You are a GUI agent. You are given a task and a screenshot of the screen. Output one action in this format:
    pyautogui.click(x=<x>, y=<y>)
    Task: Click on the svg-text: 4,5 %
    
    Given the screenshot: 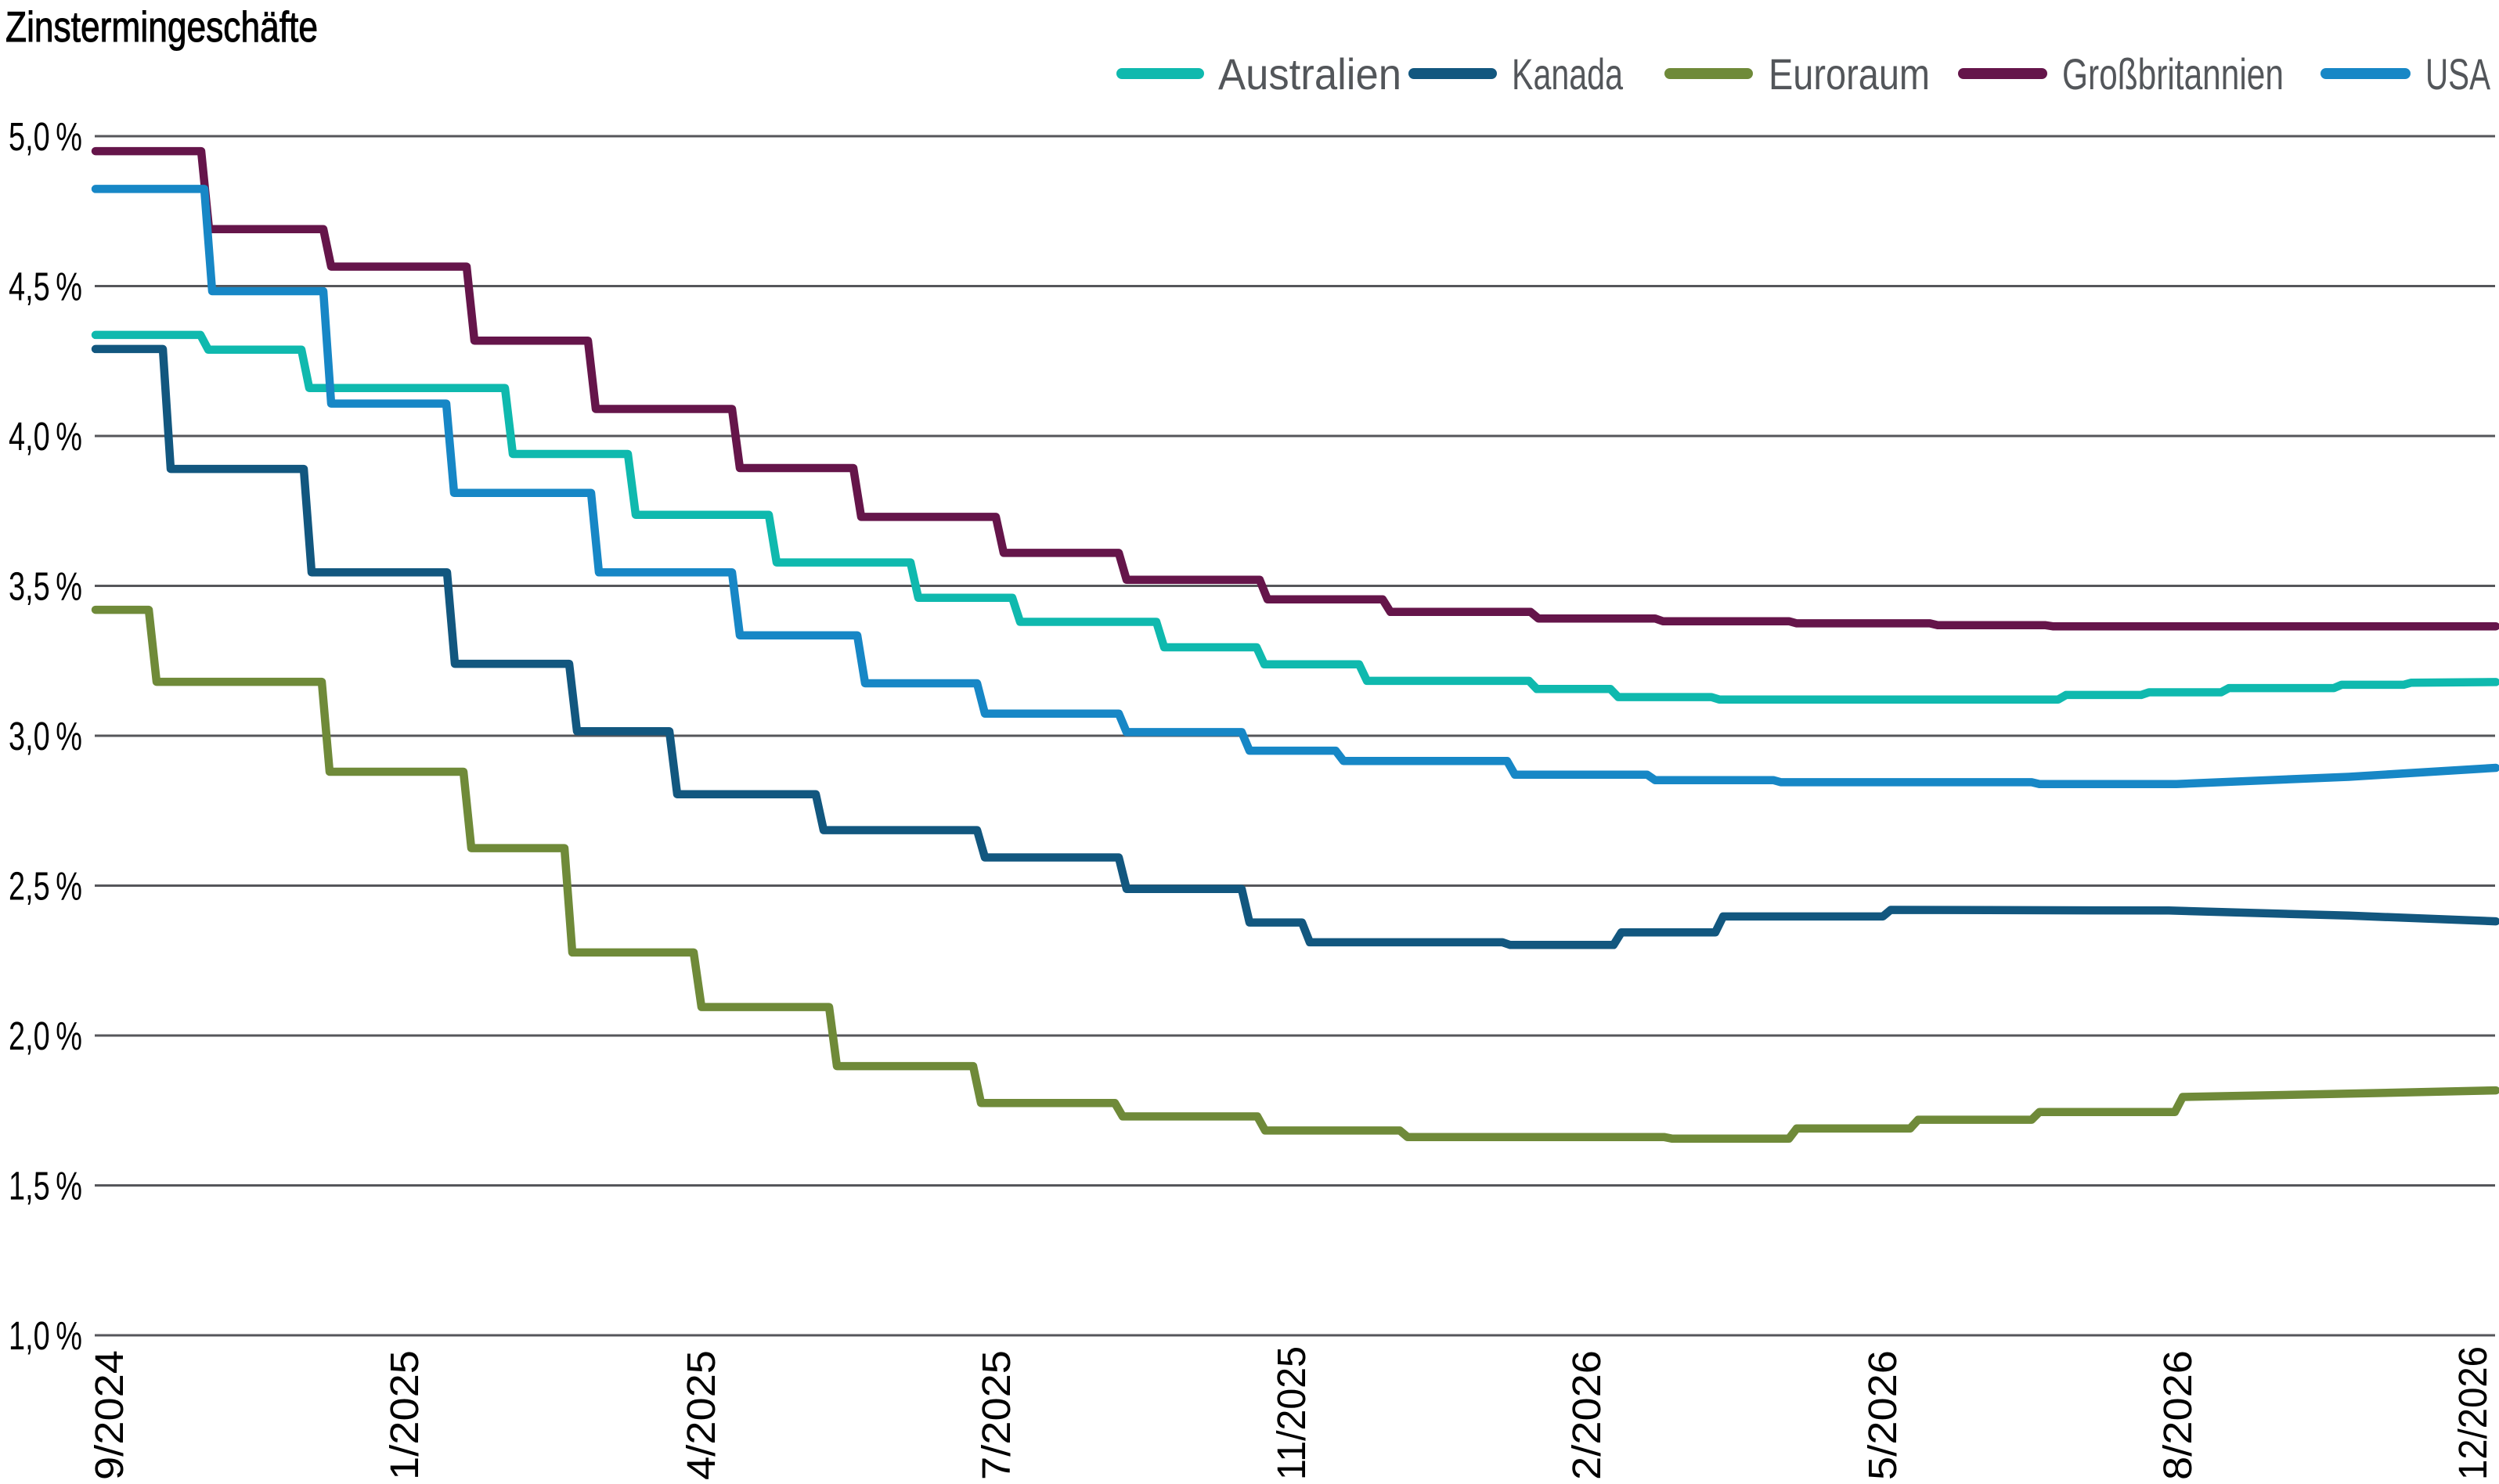 What is the action you would take?
    pyautogui.click(x=45, y=287)
    